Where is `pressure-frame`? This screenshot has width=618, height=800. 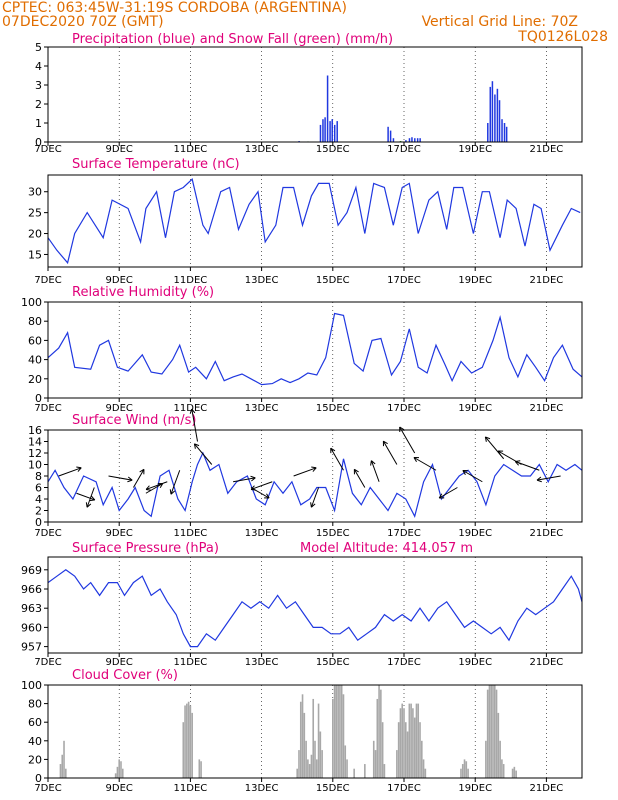
pressure-frame is located at coordinates (315, 605).